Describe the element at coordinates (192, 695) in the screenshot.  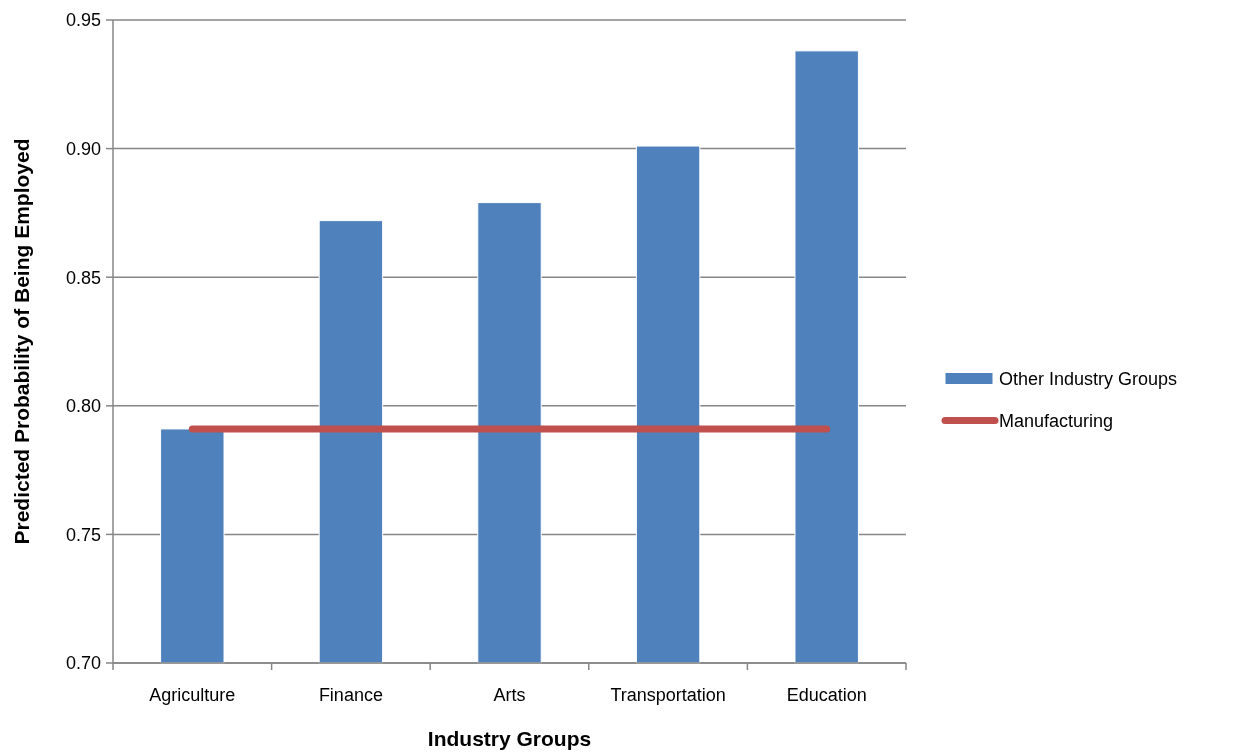
I see `x-tick-label: Agriculture` at that location.